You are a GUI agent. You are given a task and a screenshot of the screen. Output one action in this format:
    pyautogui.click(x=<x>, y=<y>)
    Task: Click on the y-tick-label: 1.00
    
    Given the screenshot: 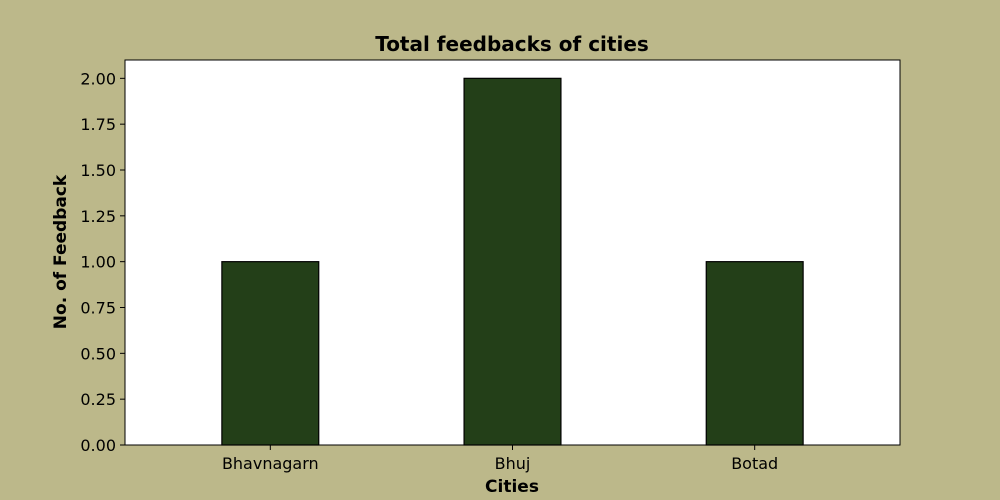 What is the action you would take?
    pyautogui.click(x=98, y=262)
    